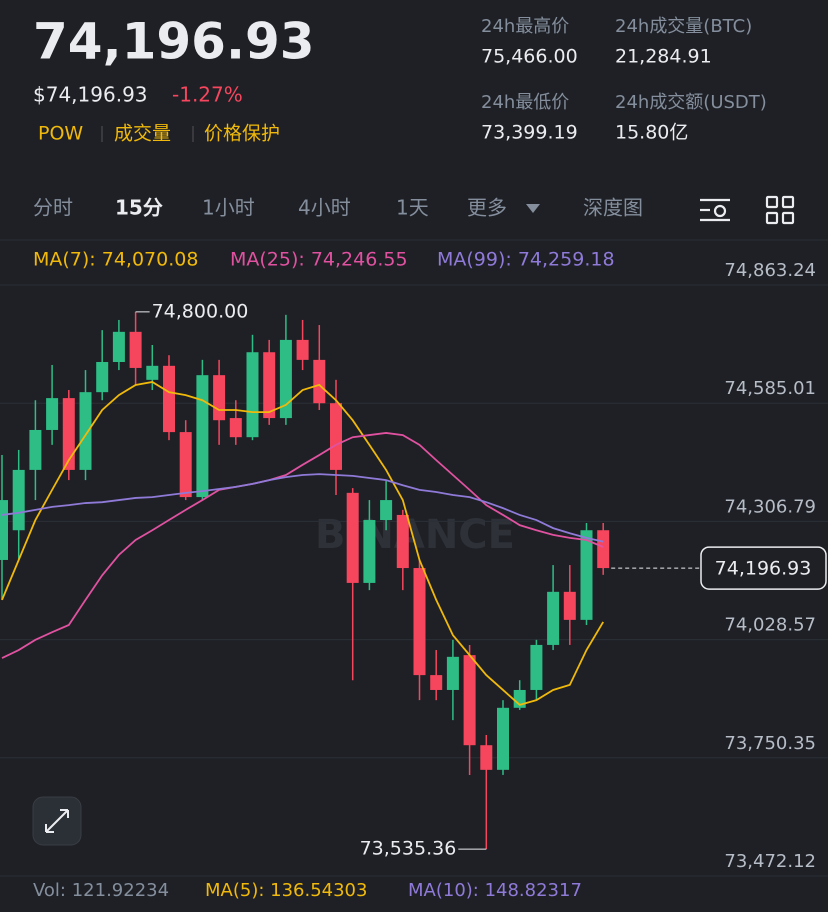 The width and height of the screenshot is (828, 912). What do you see at coordinates (286, 890) in the screenshot?
I see `volume-ma5: MA(5): 136.54303` at bounding box center [286, 890].